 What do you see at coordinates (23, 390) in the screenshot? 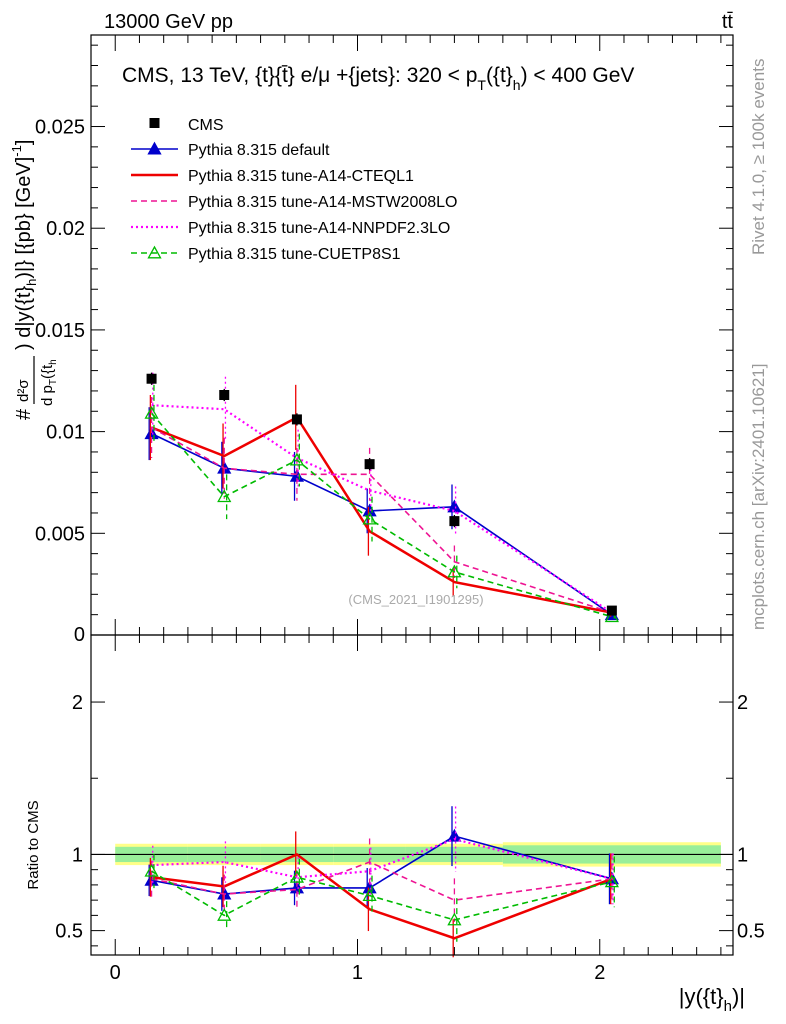
I see `svg-text: d²σ` at bounding box center [23, 390].